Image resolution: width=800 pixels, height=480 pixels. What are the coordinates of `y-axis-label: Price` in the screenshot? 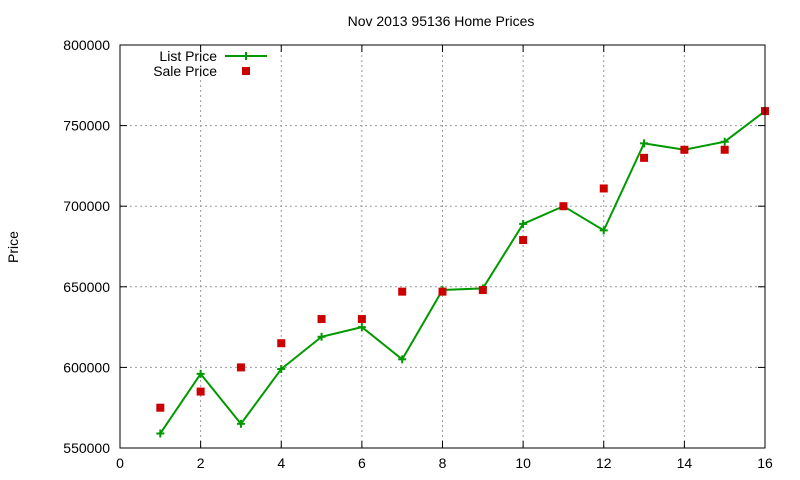 It's located at (13, 247).